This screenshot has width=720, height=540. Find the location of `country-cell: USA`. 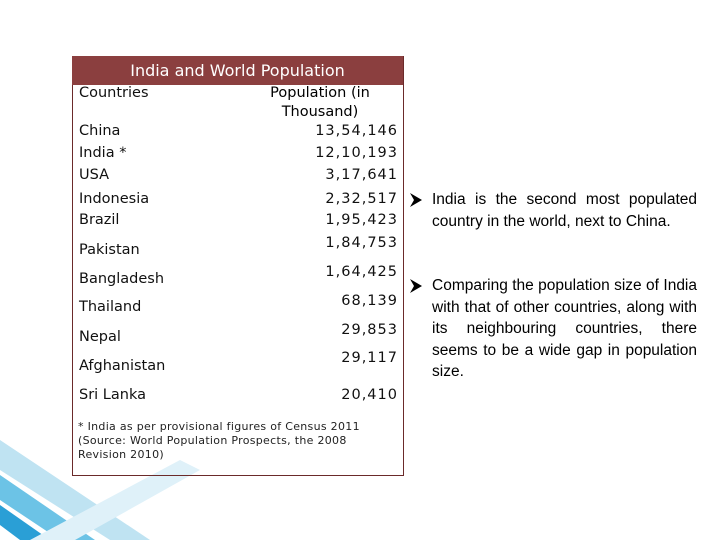

country-cell: USA is located at coordinates (94, 175).